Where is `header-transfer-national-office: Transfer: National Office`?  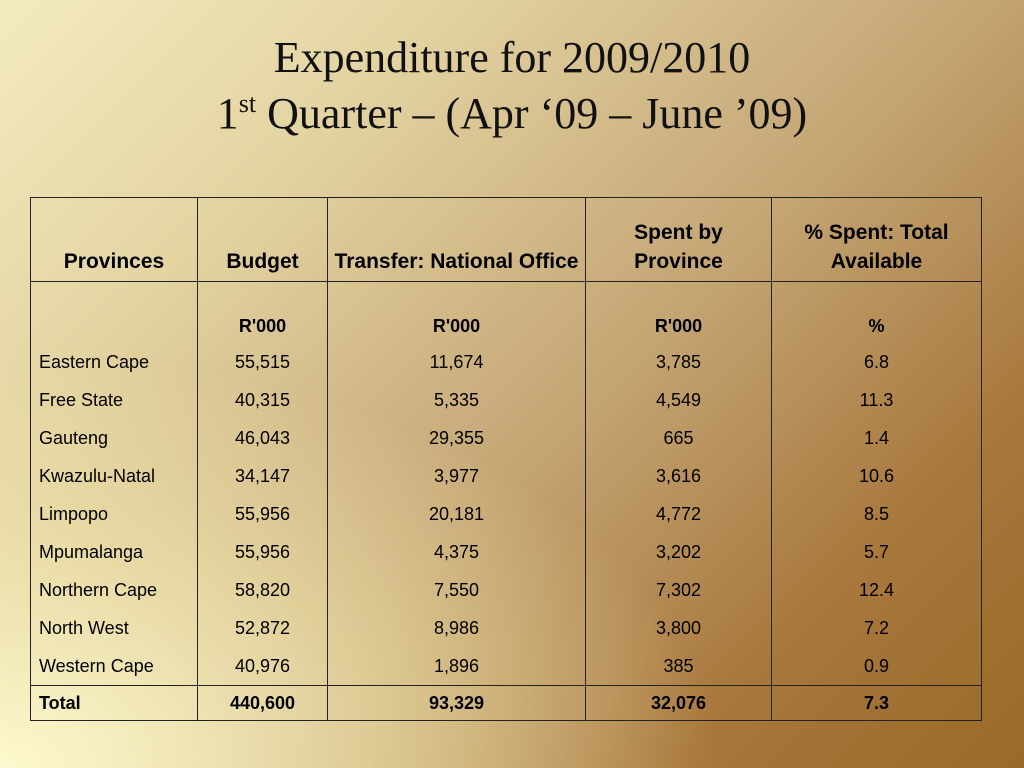
header-transfer-national-office: Transfer: National Office is located at coordinates (456, 239).